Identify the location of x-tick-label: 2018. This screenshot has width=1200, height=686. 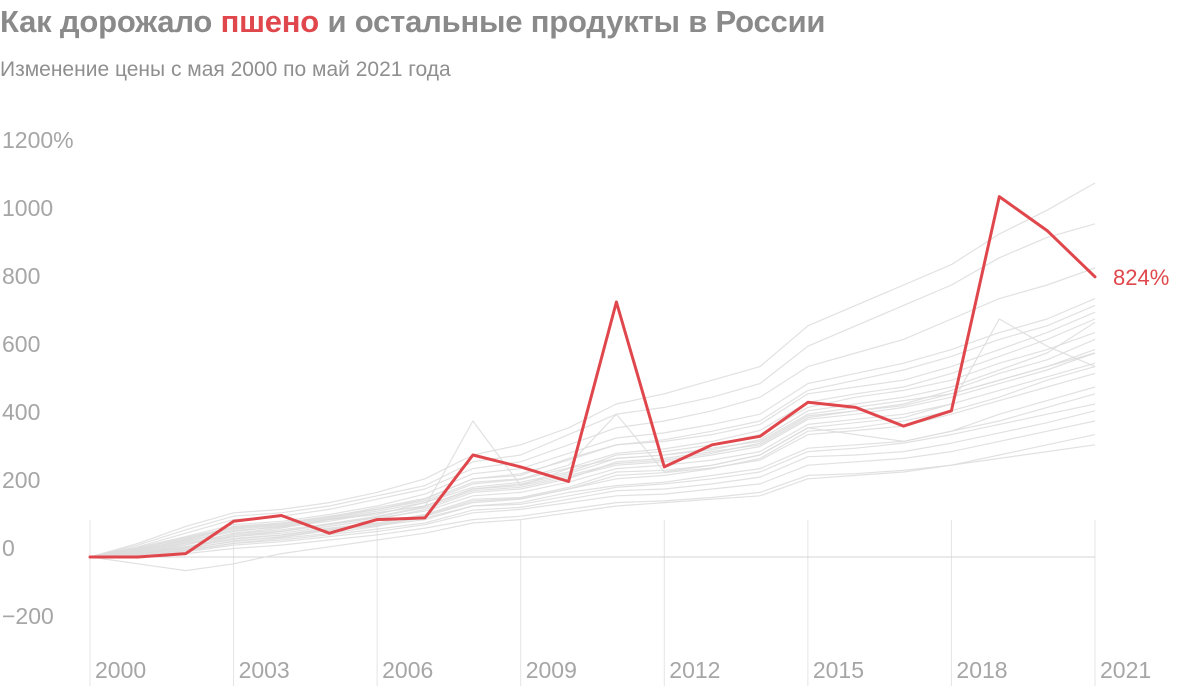
(981, 670).